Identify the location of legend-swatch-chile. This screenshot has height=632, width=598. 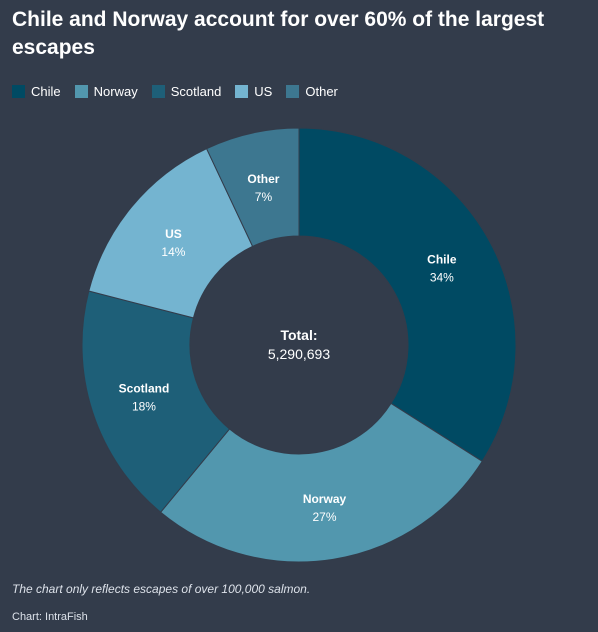
(18, 91).